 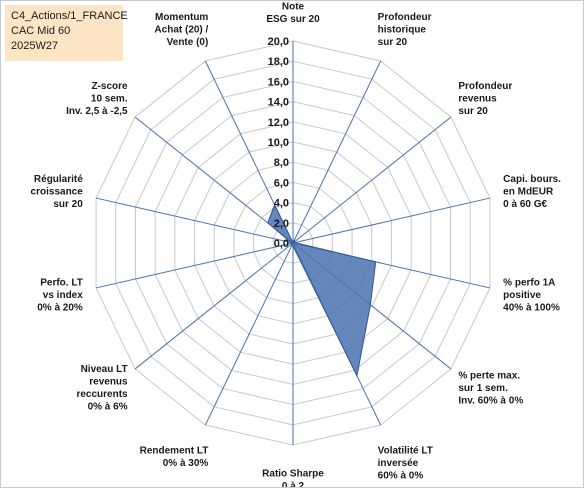 What do you see at coordinates (281, 244) in the screenshot?
I see `tick-label: 0,0` at bounding box center [281, 244].